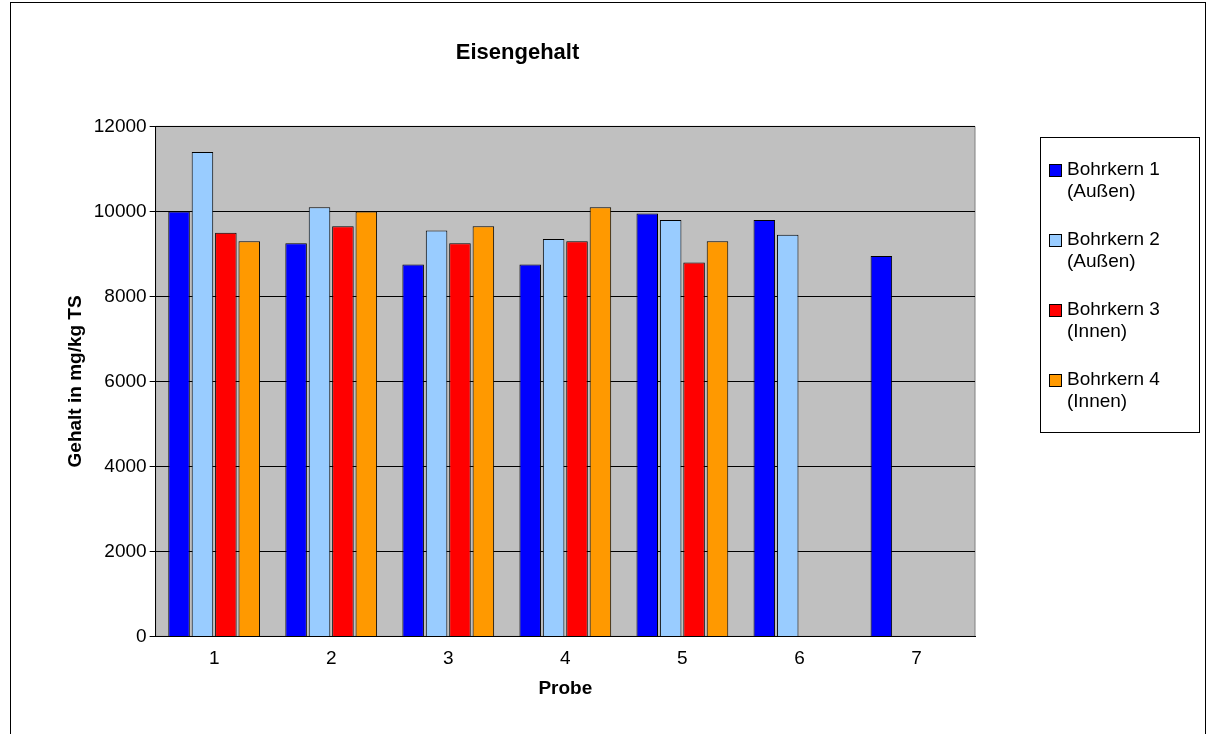 This screenshot has width=1210, height=734. What do you see at coordinates (125, 550) in the screenshot?
I see `y-tick-label: 2000` at bounding box center [125, 550].